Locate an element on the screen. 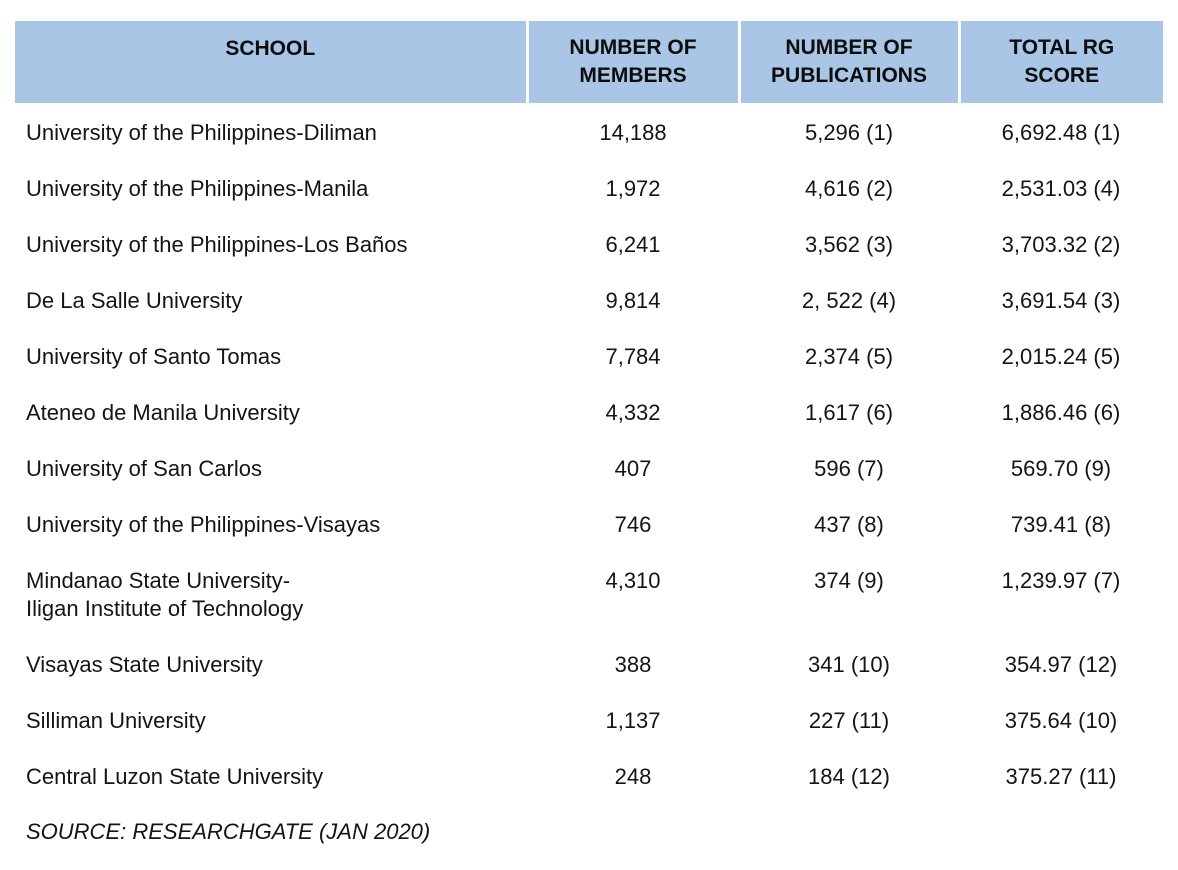 The height and width of the screenshot is (870, 1178). cell-school: Silliman University is located at coordinates (271, 722).